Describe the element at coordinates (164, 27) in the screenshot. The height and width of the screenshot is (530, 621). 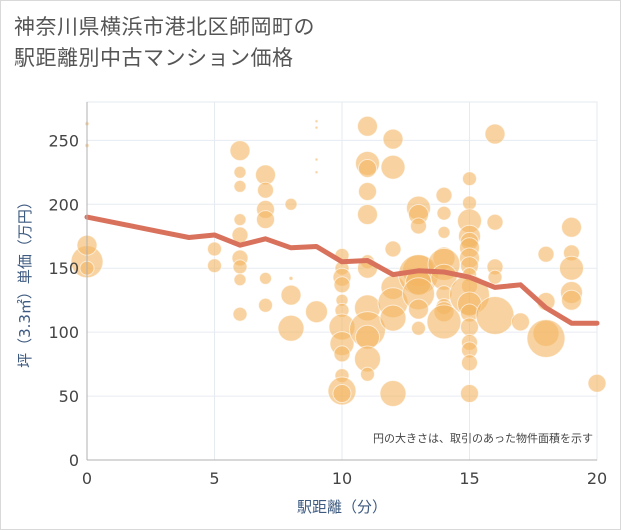
I see `title-line-1: 神奈川県横浜市港北区師岡町の` at that location.